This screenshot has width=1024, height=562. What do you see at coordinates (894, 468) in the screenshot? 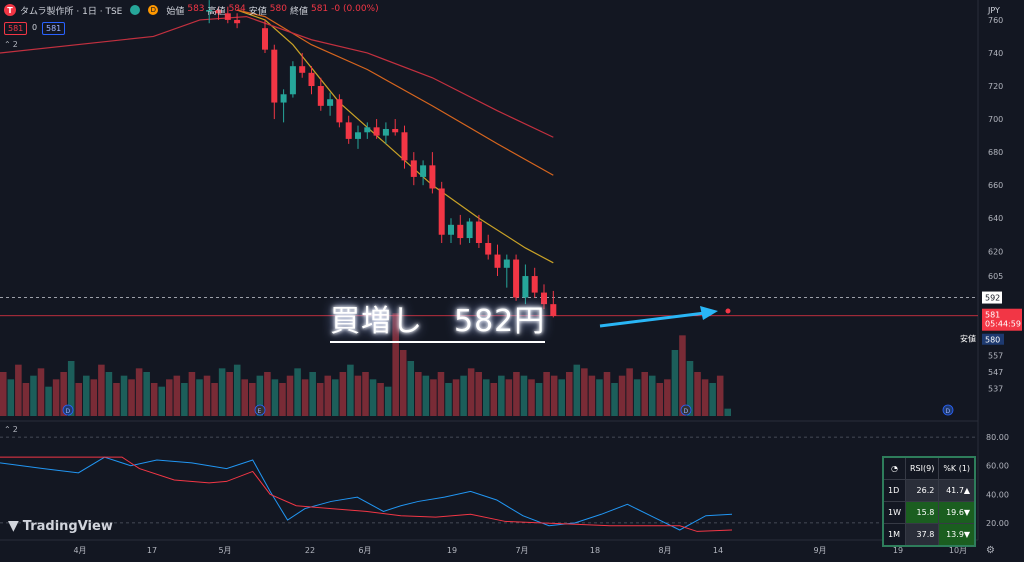
I see `clock-icon: ◔` at bounding box center [894, 468].